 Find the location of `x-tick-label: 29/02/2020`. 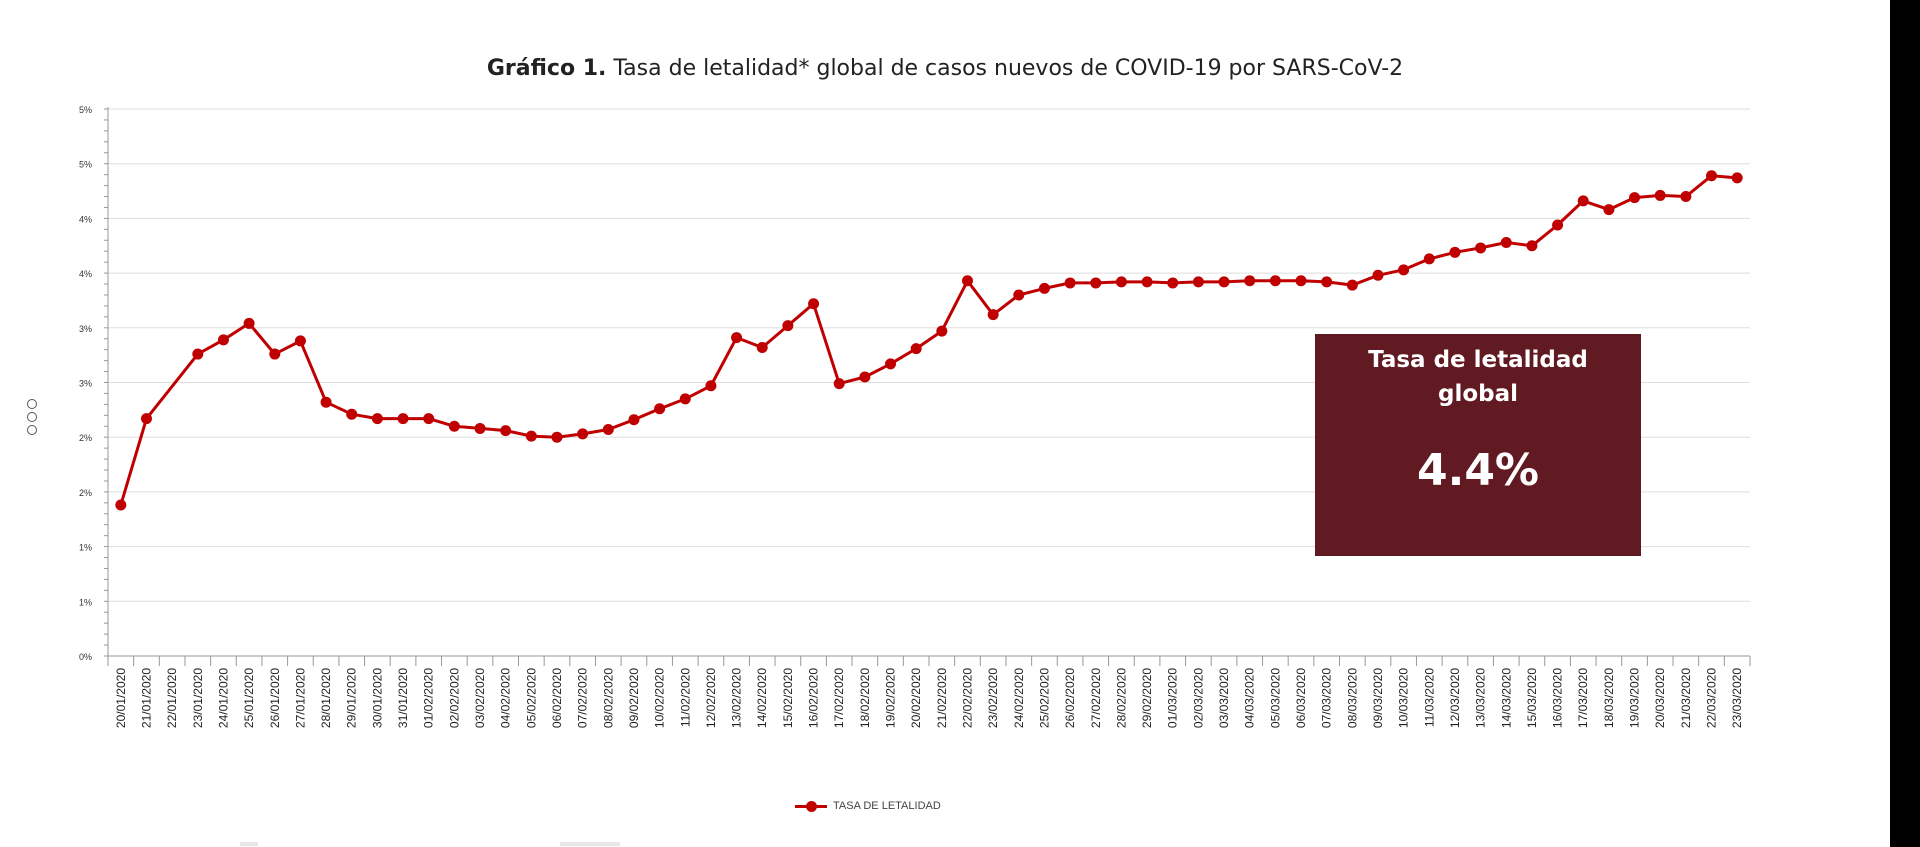

x-tick-label: 29/02/2020 is located at coordinates (1147, 698).